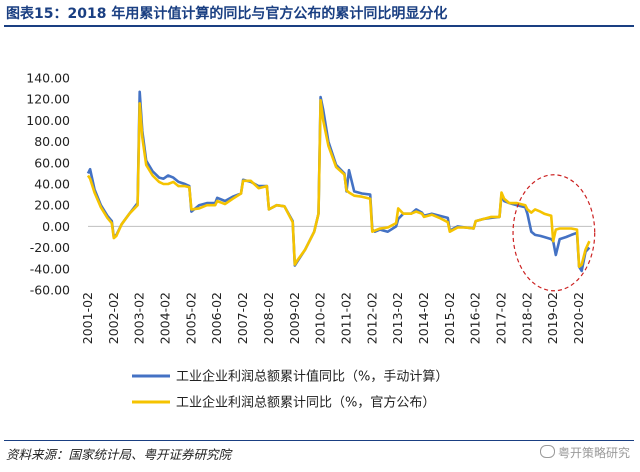 The height and width of the screenshot is (472, 640). What do you see at coordinates (345, 318) in the screenshot?
I see `x-tick-label: 2011-02` at bounding box center [345, 318].